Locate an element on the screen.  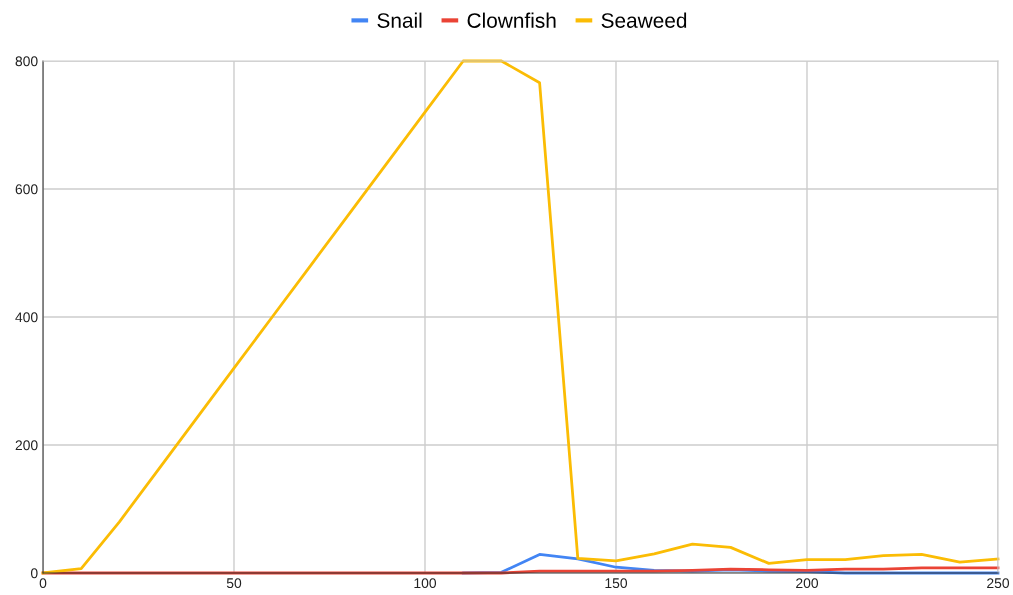
x-tick-label: 100 is located at coordinates (425, 583).